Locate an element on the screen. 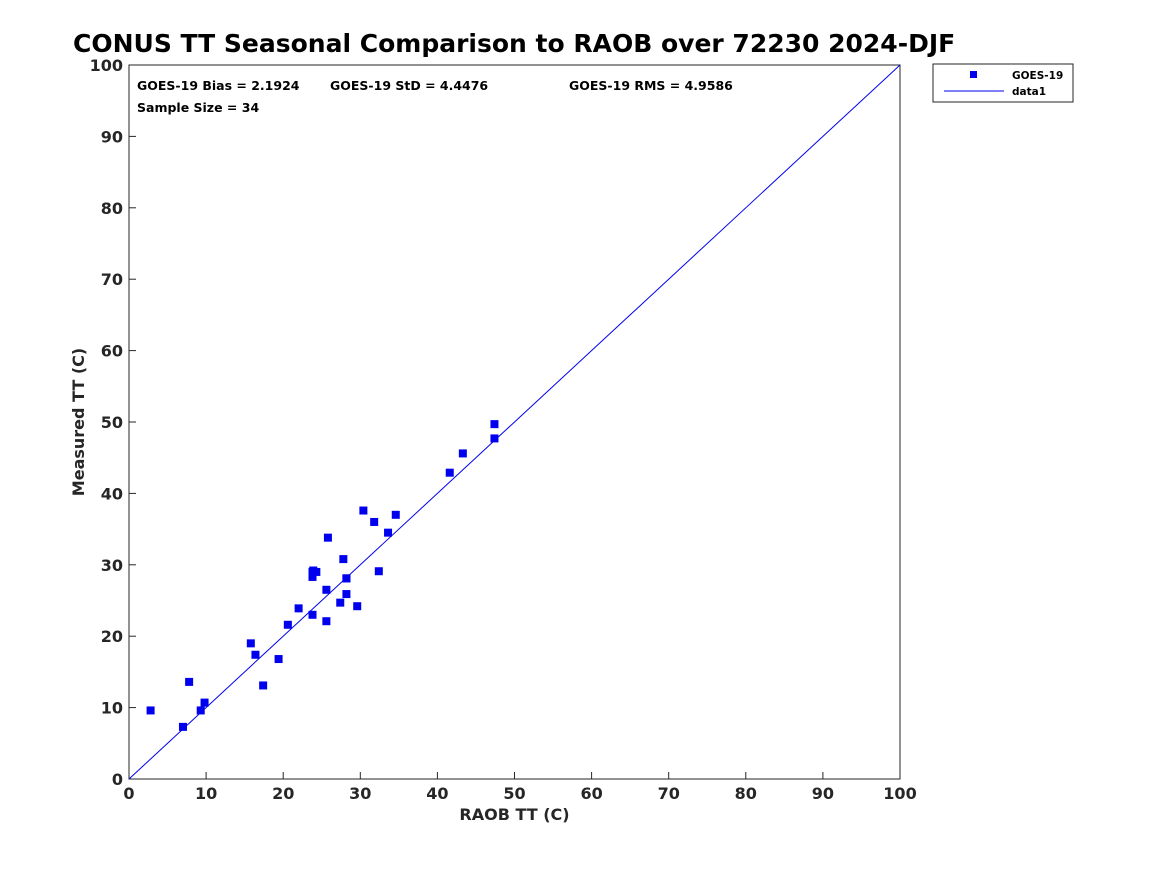 The height and width of the screenshot is (875, 1167). data-points-goes19 is located at coordinates (322, 575).